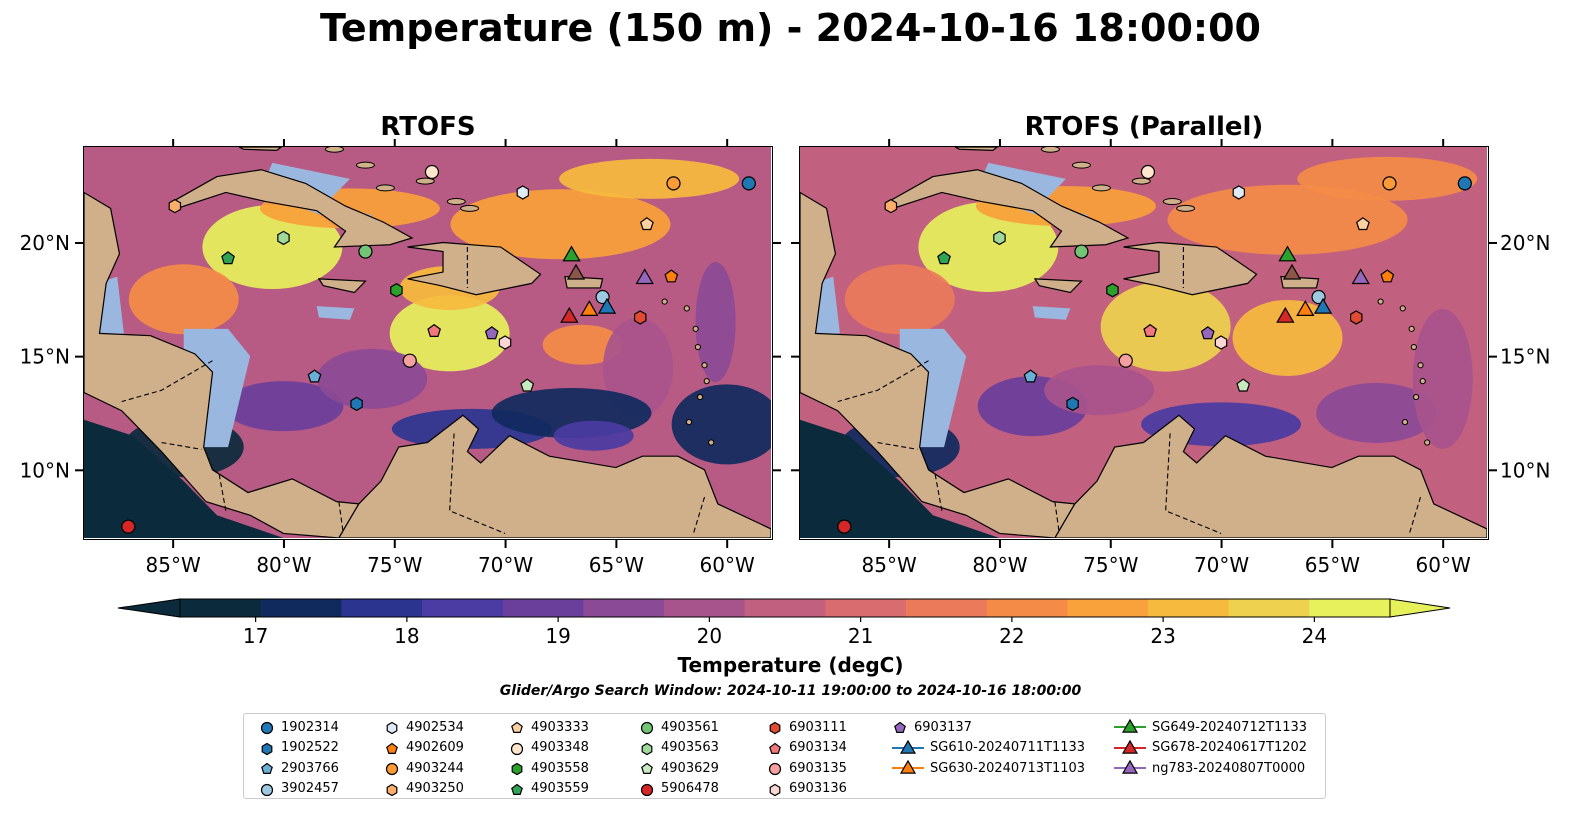  I want to click on marker-sg630-20240713t1103, so click(589, 308).